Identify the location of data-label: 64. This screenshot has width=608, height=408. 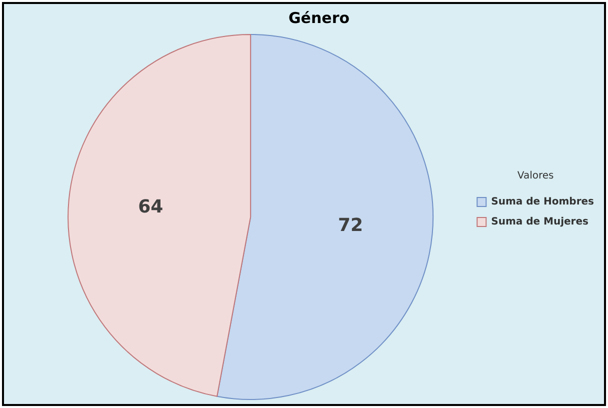
(151, 207).